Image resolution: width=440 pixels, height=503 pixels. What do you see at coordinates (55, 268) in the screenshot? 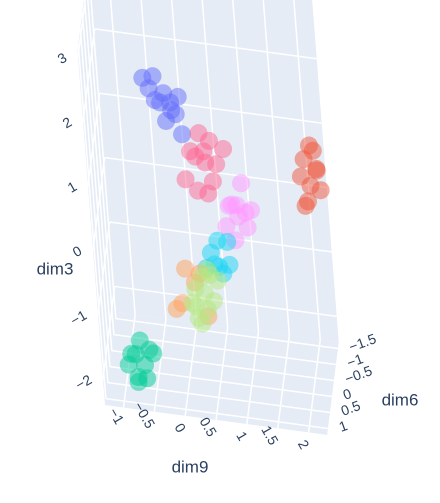
I see `z-axis-title: dim3` at bounding box center [55, 268].